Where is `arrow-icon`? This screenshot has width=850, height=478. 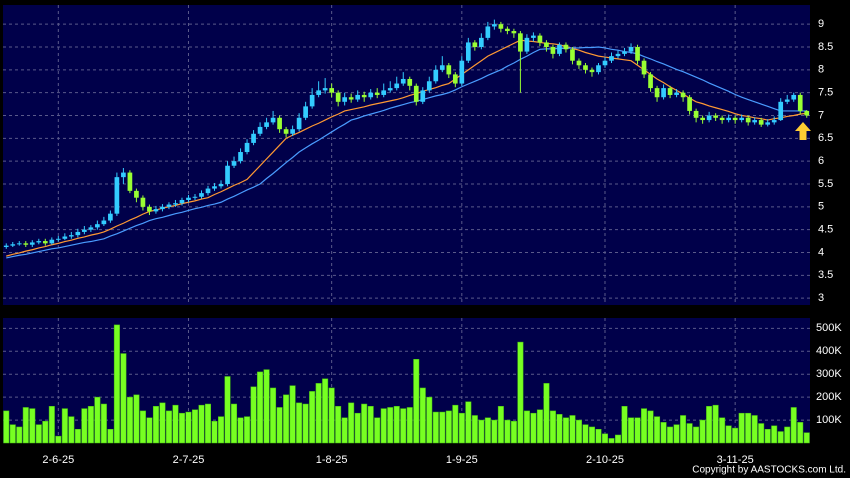 arrow-icon is located at coordinates (803, 131).